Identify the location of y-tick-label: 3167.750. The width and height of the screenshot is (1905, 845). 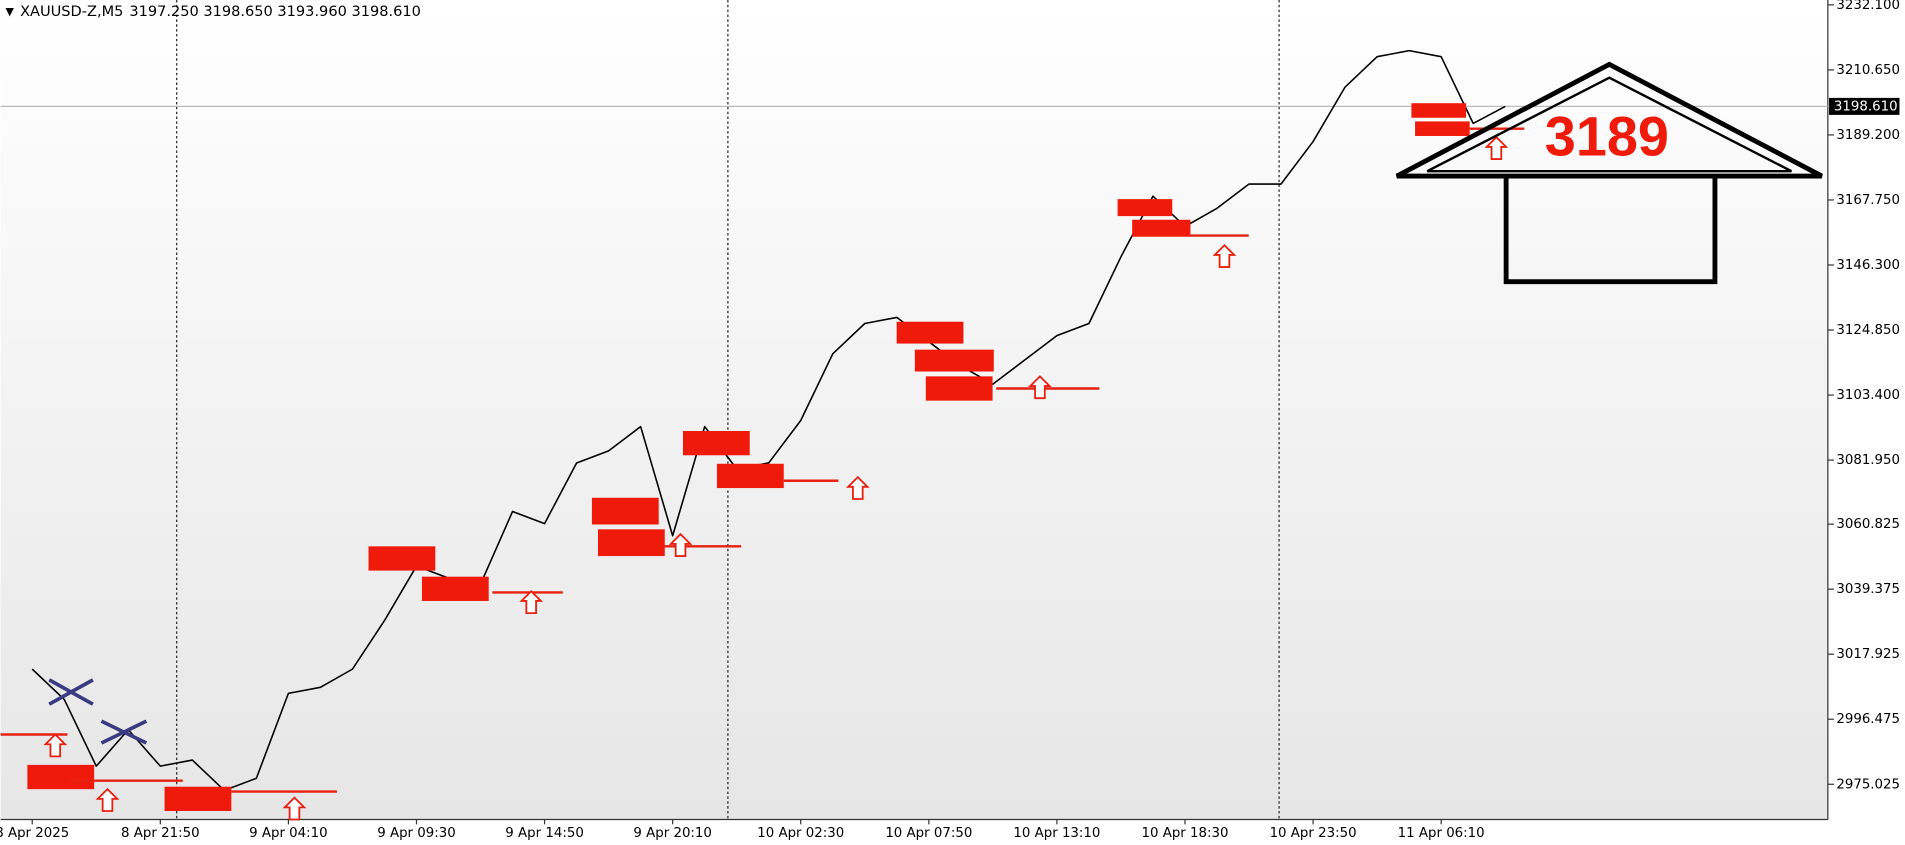
(1868, 200).